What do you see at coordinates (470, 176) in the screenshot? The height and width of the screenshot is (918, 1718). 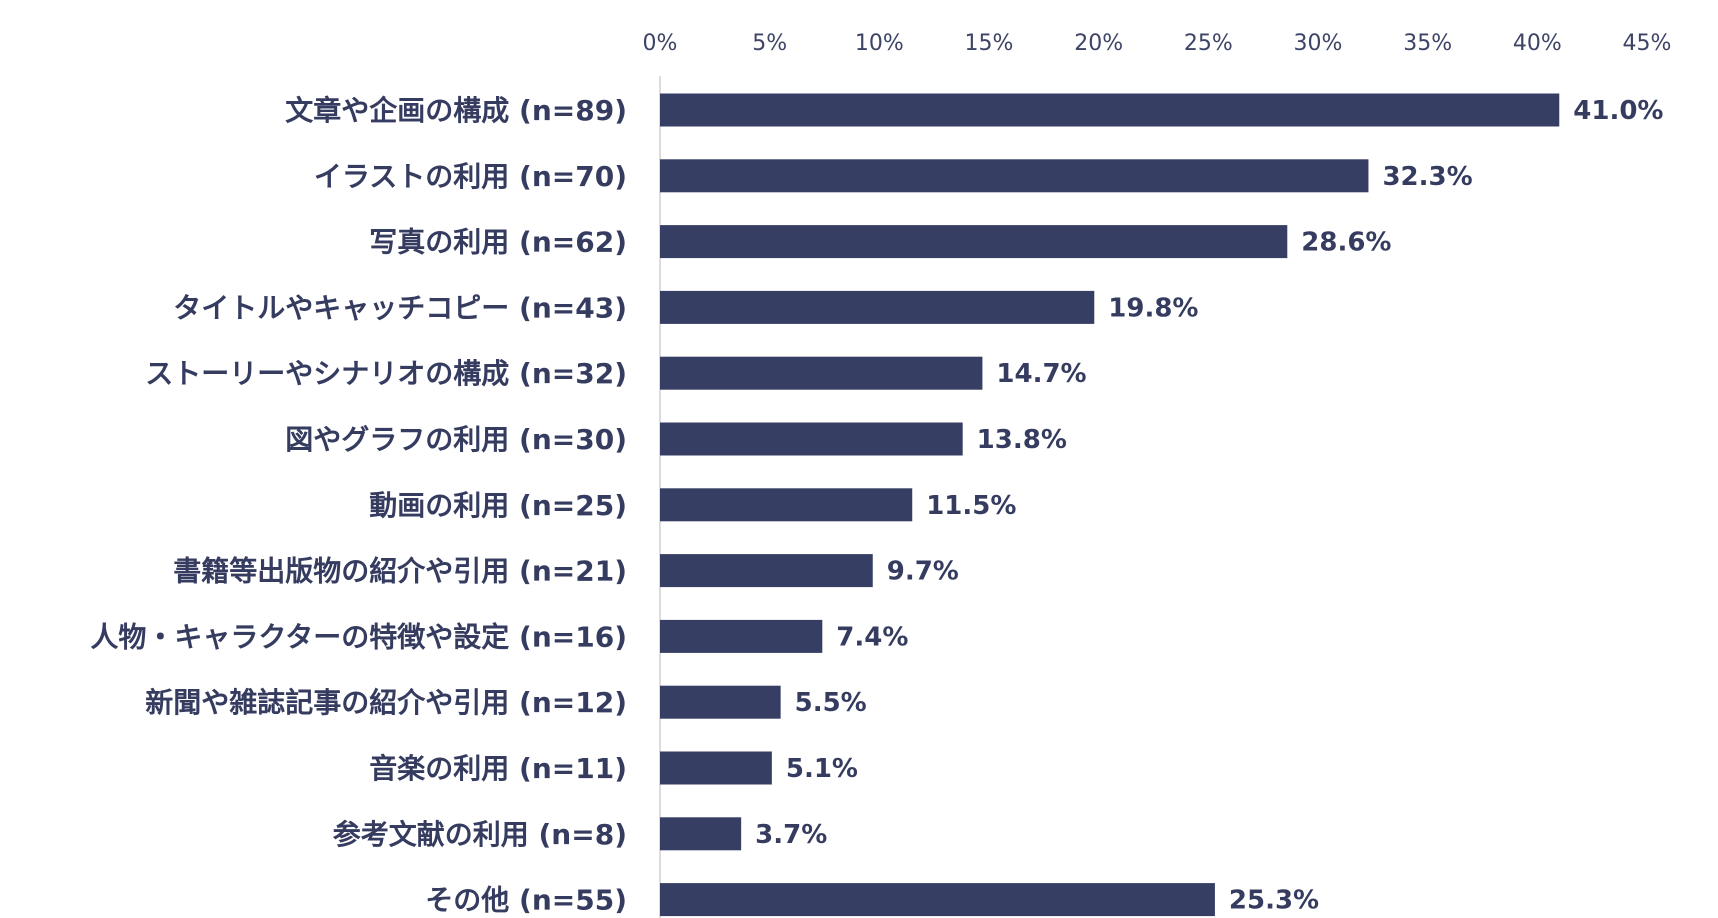 I see `category-label: イラストの利用 (n=70)` at bounding box center [470, 176].